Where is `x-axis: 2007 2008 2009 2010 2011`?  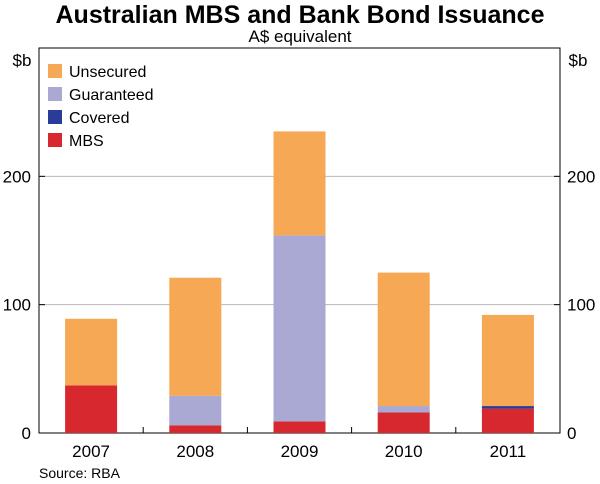 x-axis: 2007 2008 2009 2010 2011 is located at coordinates (299, 444).